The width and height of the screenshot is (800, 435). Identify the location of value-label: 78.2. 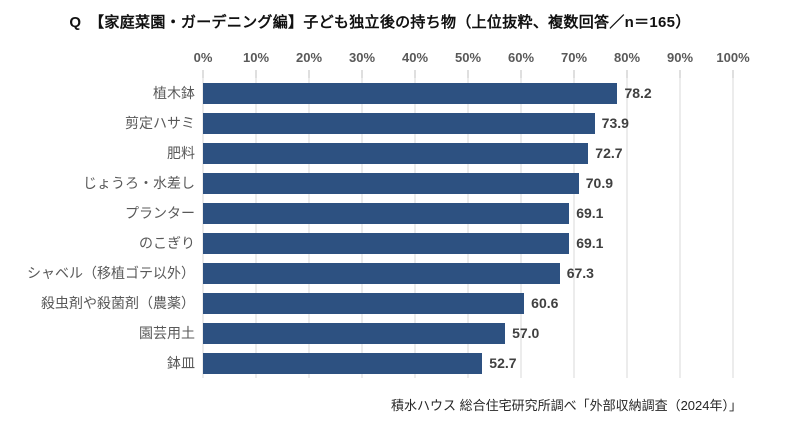
(638, 93).